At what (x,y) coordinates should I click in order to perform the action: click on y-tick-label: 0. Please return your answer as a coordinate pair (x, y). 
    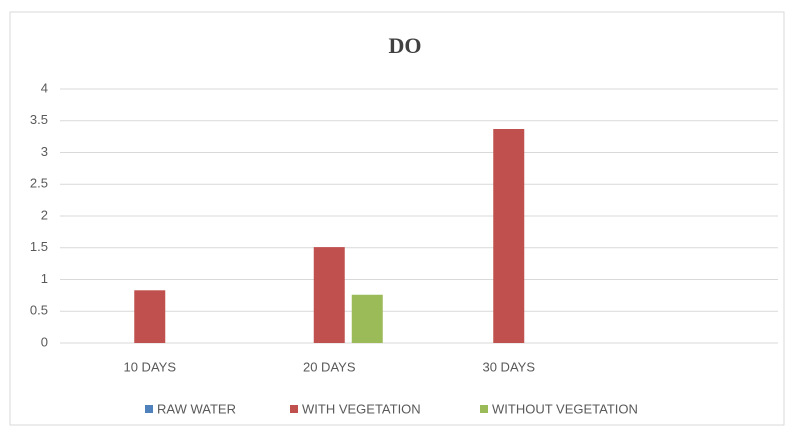
    Looking at the image, I should click on (44, 341).